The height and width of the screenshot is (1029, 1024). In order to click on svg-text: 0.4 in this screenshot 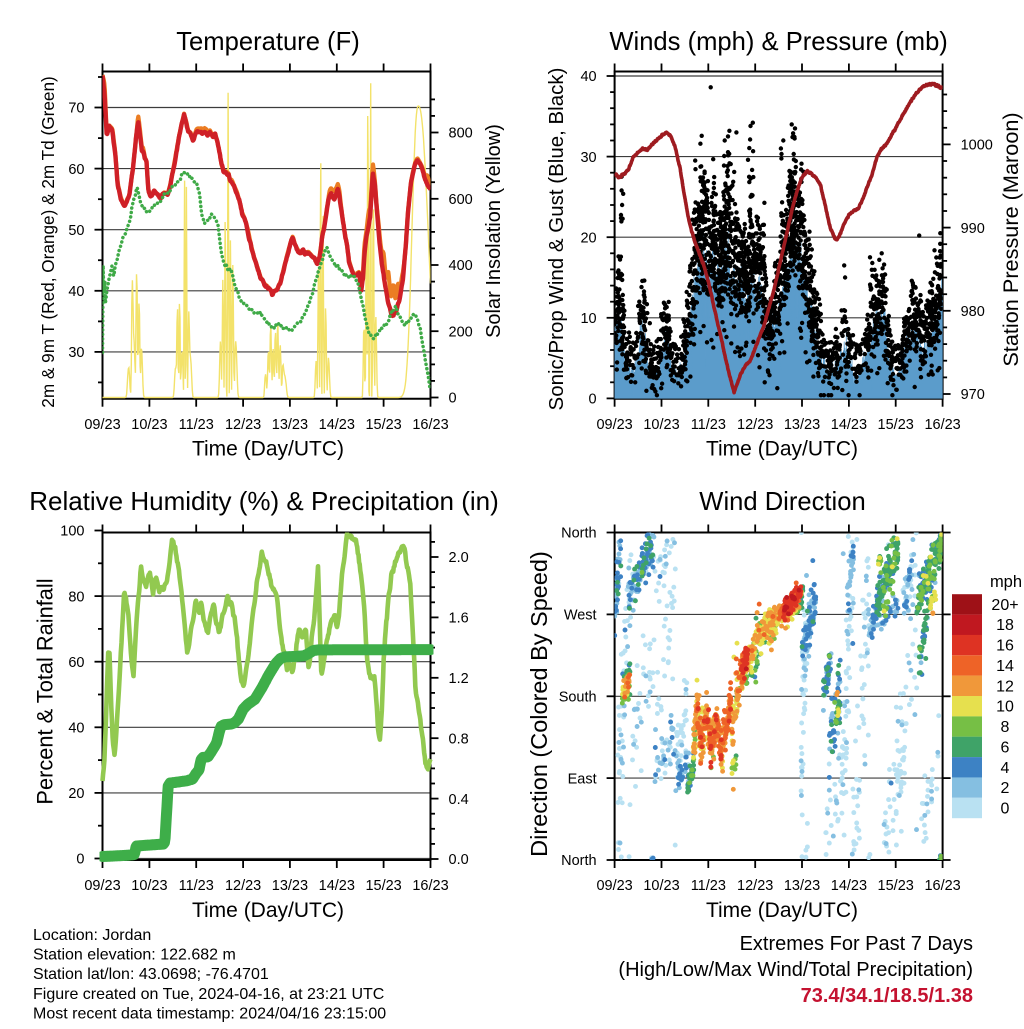, I will do `click(459, 800)`.